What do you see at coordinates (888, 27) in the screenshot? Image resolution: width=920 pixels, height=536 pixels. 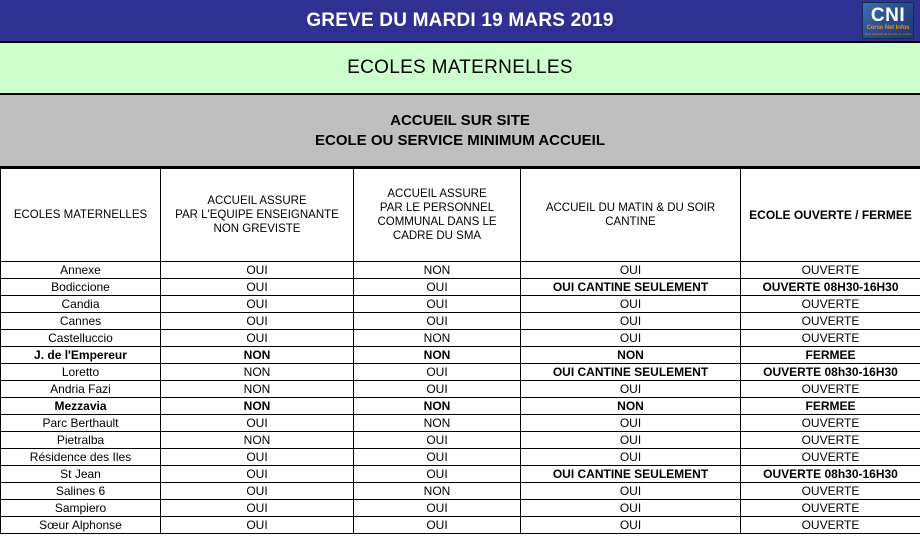 I see `cni-logo-sub-text: Corse Net Infos` at bounding box center [888, 27].